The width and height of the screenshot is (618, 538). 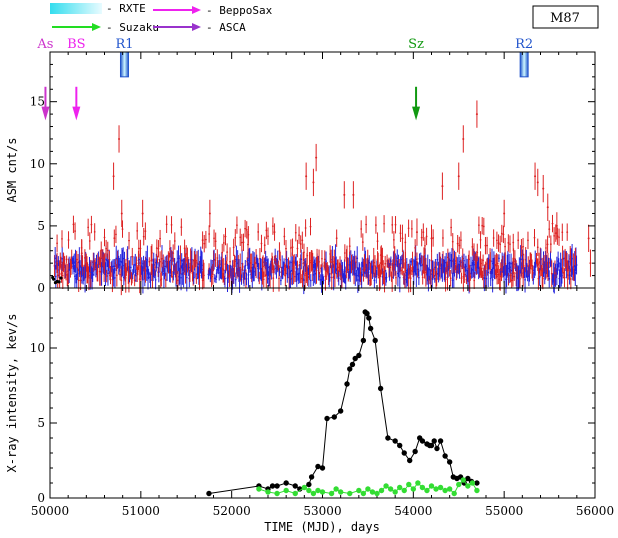 I want to click on x-tick-label: 54000, so click(x=413, y=511).